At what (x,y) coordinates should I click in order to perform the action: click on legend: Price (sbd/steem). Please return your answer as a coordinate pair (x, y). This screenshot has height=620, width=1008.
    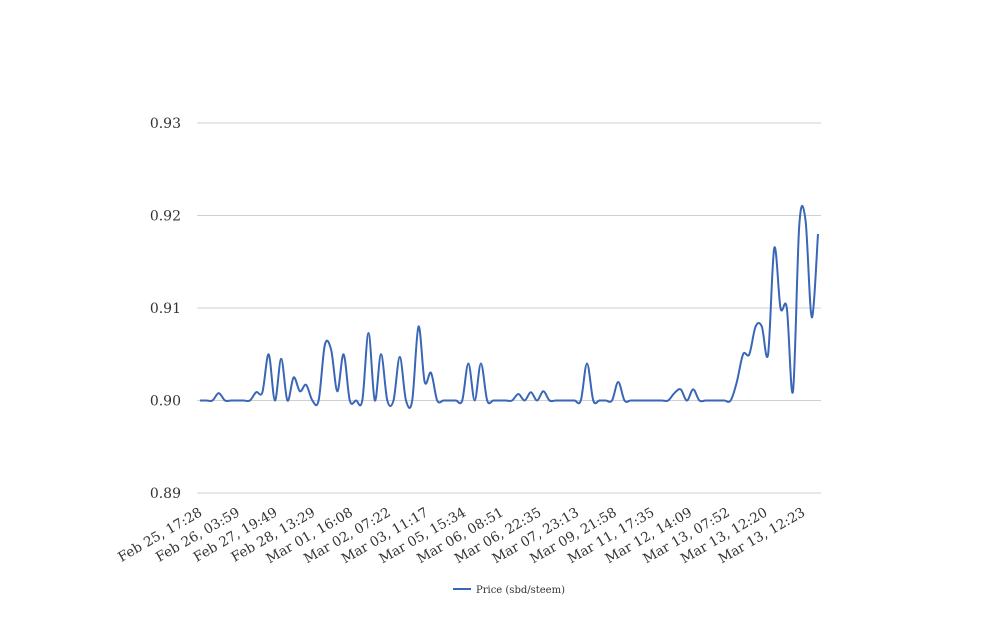
    Looking at the image, I should click on (509, 590).